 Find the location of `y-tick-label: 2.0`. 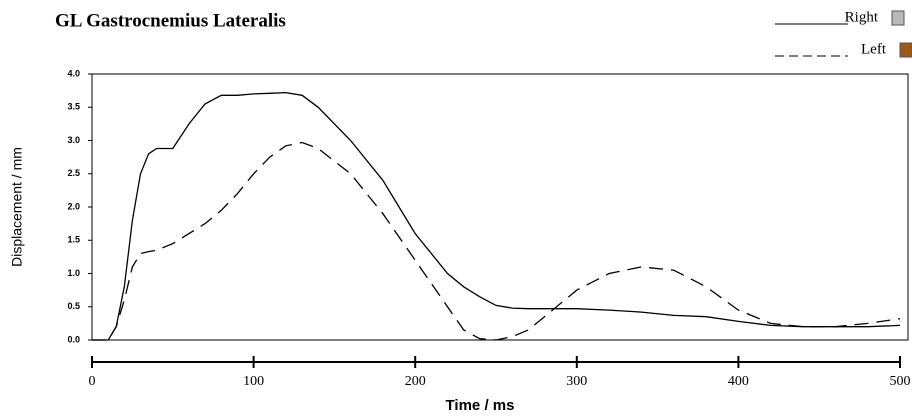

y-tick-label: 2.0 is located at coordinates (73, 206).